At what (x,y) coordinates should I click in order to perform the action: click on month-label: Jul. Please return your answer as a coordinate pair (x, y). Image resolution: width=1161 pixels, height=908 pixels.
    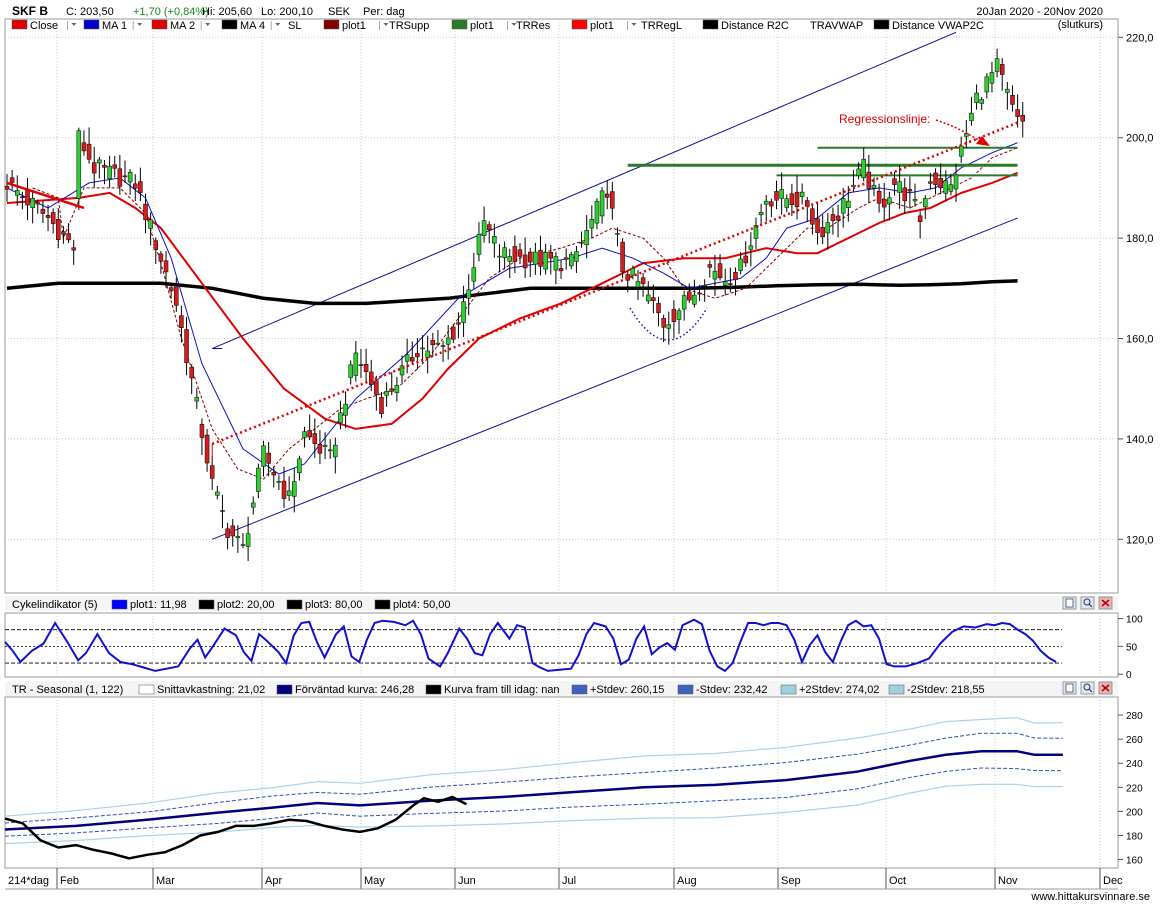
    Looking at the image, I should click on (569, 881).